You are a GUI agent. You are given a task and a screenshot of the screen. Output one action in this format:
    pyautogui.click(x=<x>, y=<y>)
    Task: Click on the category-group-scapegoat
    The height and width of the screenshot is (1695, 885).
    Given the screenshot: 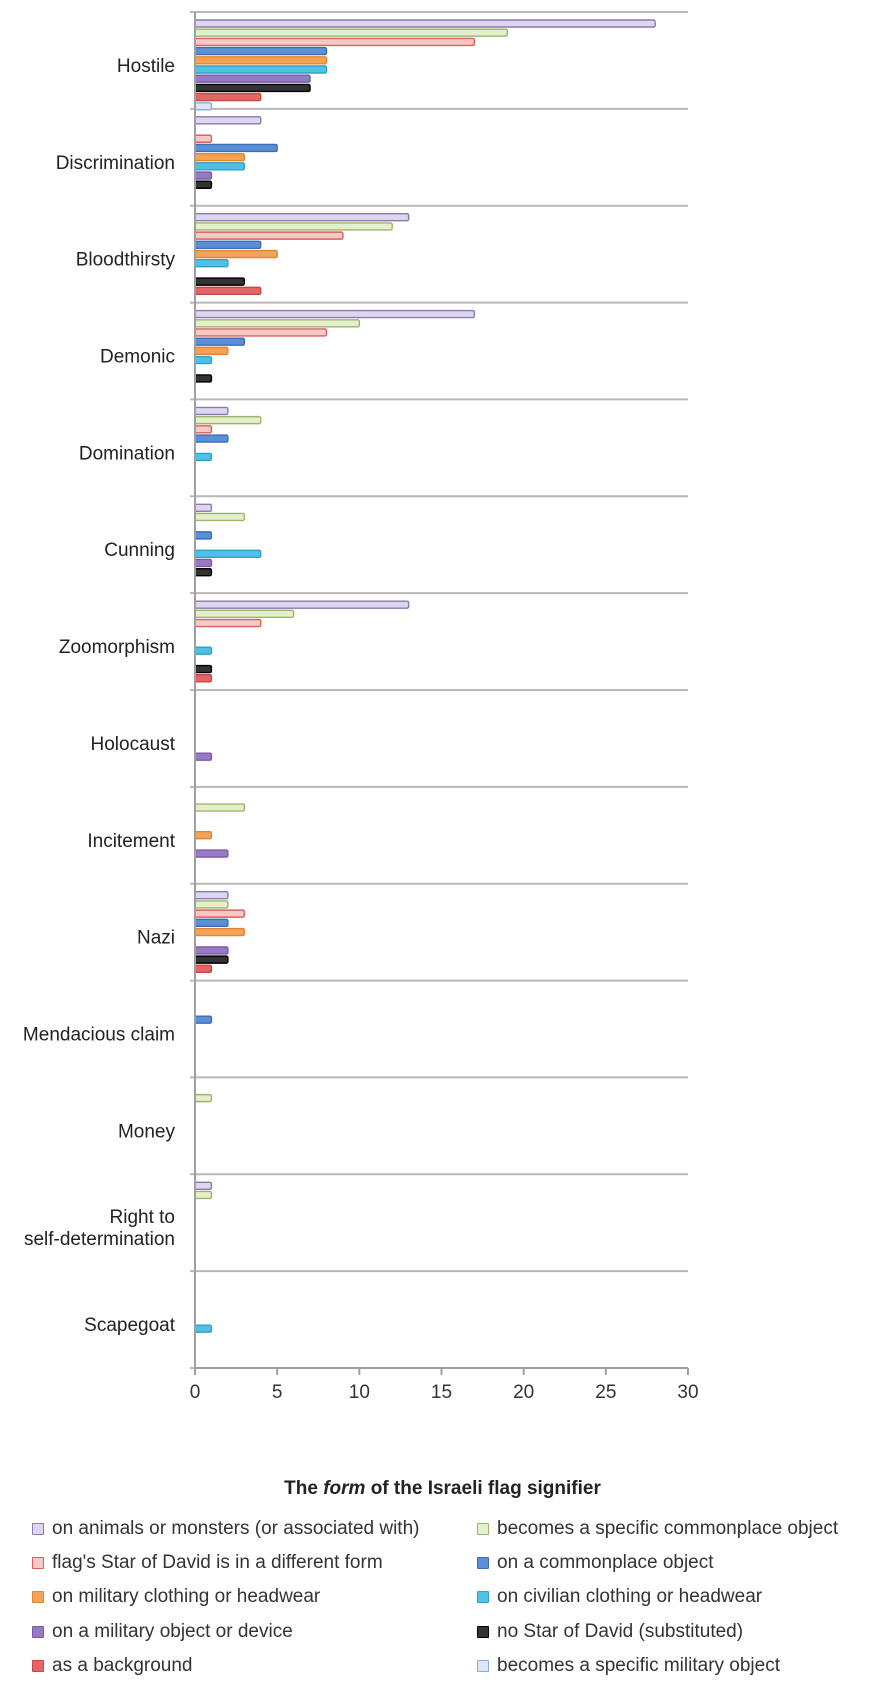 What is the action you would take?
    pyautogui.click(x=203, y=1328)
    